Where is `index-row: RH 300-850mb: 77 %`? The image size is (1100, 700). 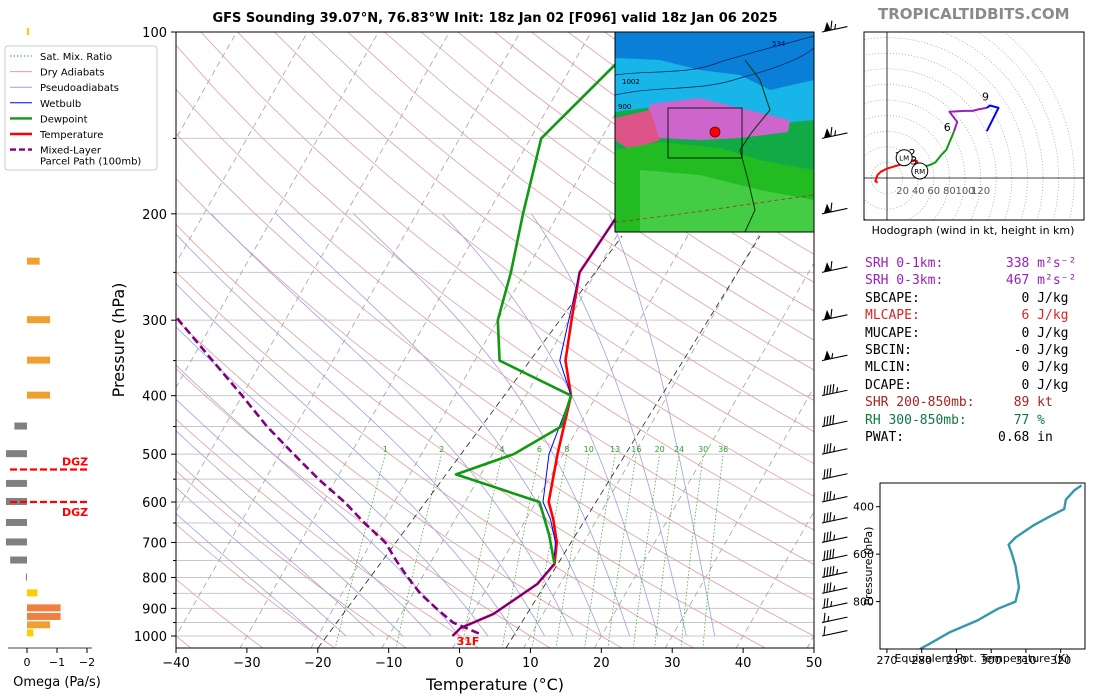 index-row: RH 300-850mb: 77 % is located at coordinates (955, 420).